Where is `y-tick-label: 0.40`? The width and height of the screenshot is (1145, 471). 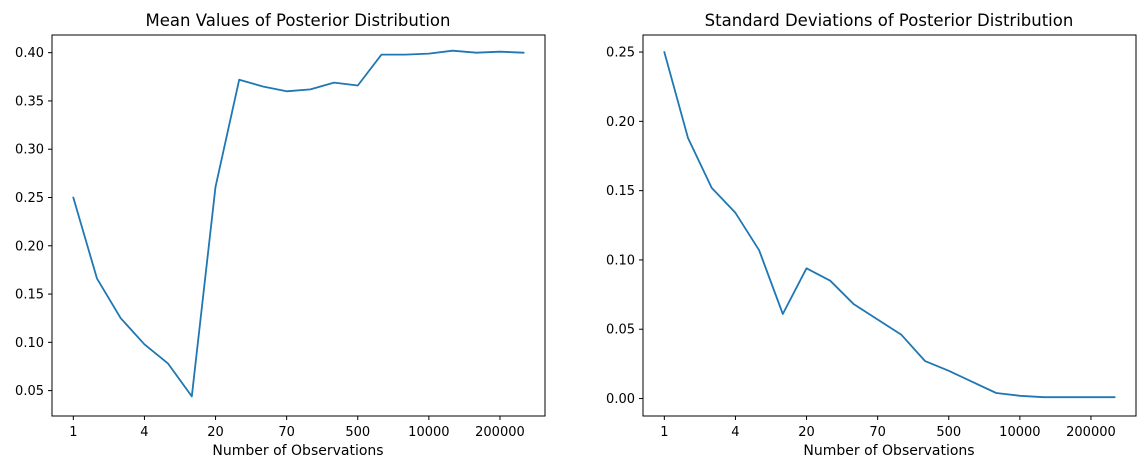 y-tick-label: 0.40 is located at coordinates (29, 53).